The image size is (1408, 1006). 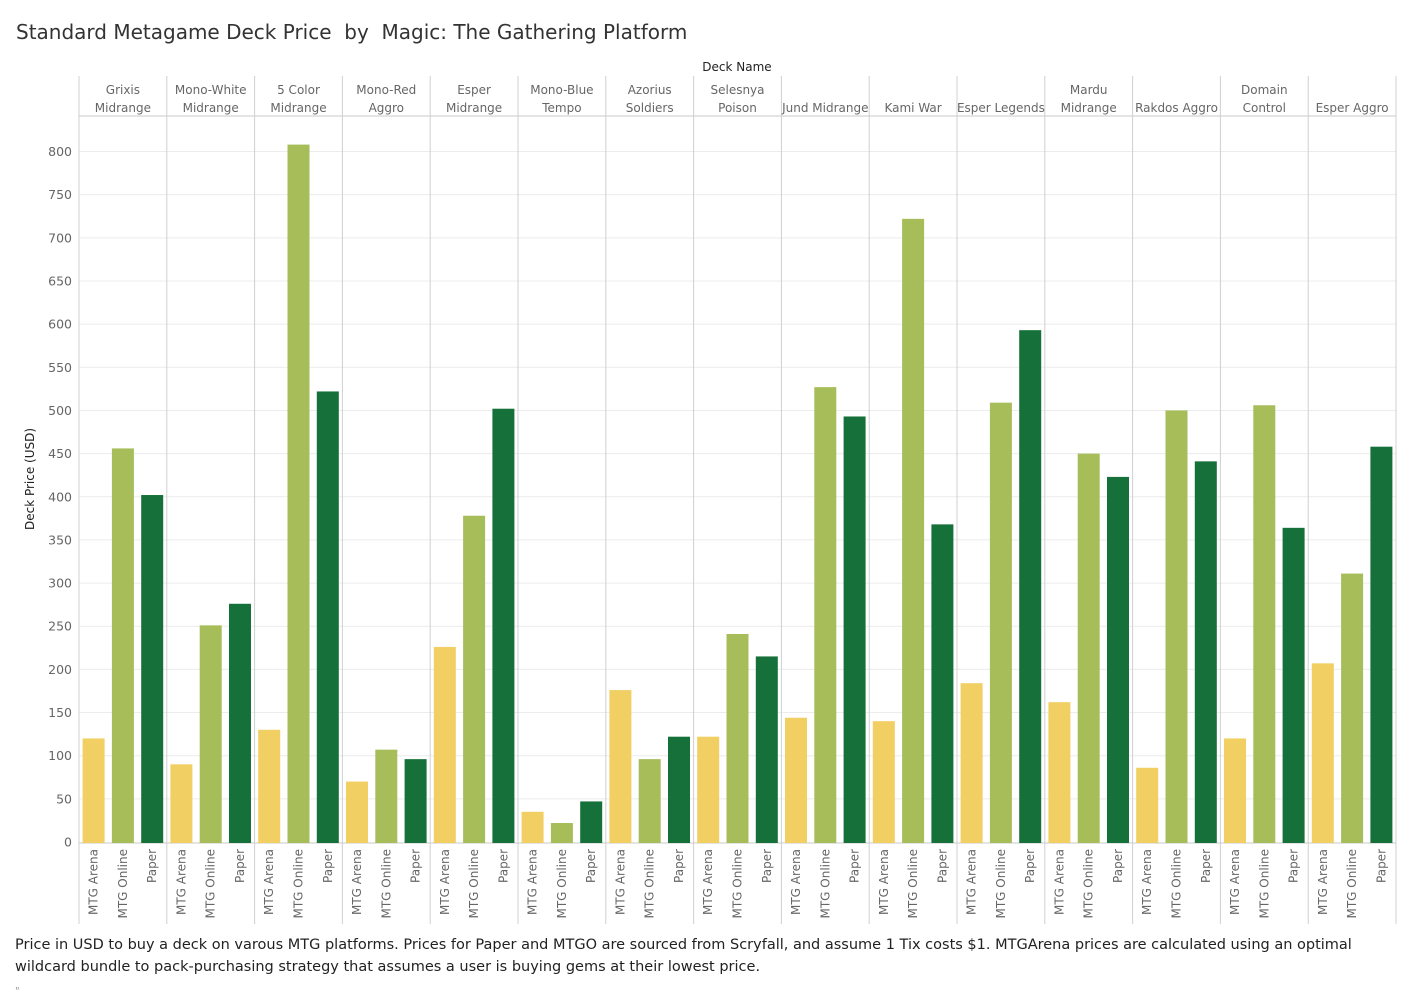 I want to click on y-tick-label: 300, so click(x=60, y=583).